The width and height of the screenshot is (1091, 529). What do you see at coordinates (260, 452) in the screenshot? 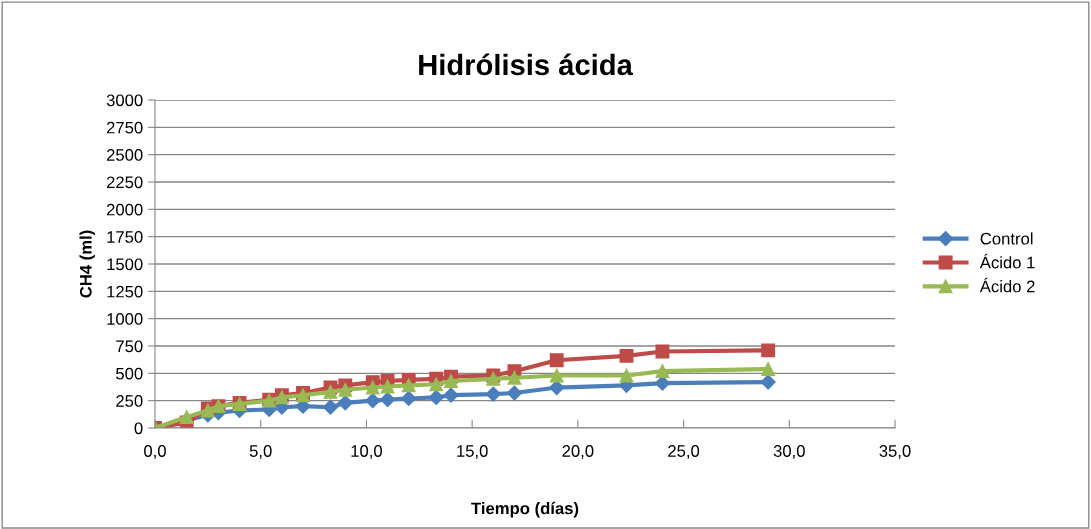
I see `x-tick-label: 5,0` at bounding box center [260, 452].